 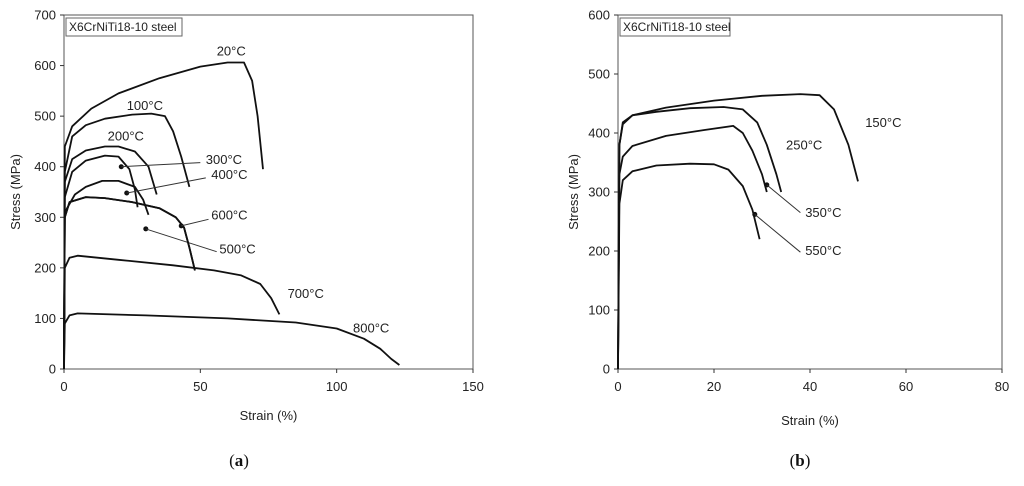 I want to click on x-tick-label: 150, so click(x=473, y=386).